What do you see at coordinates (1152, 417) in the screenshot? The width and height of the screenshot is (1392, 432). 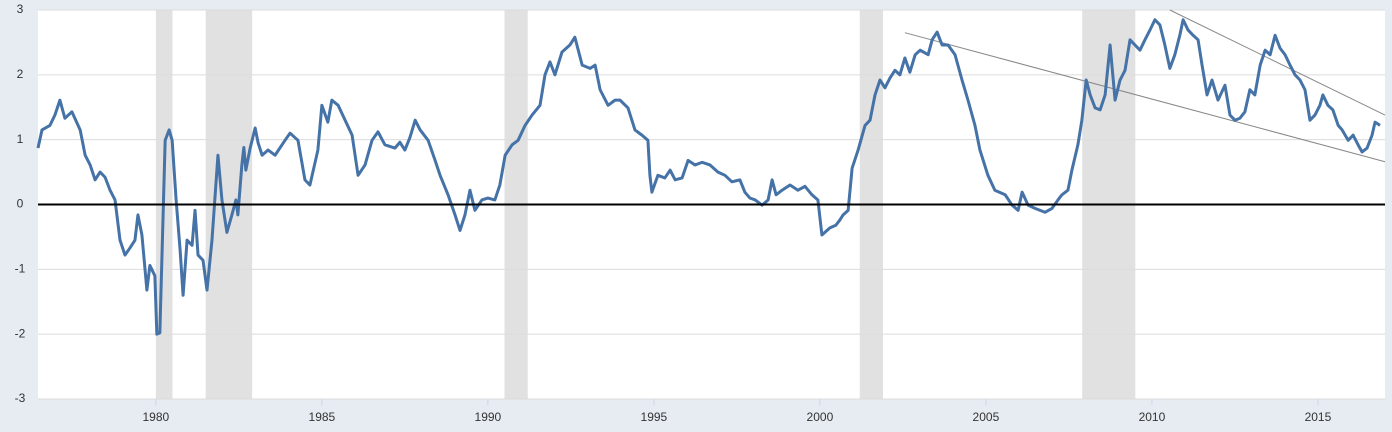 I see `x-tick-label: 2010` at bounding box center [1152, 417].